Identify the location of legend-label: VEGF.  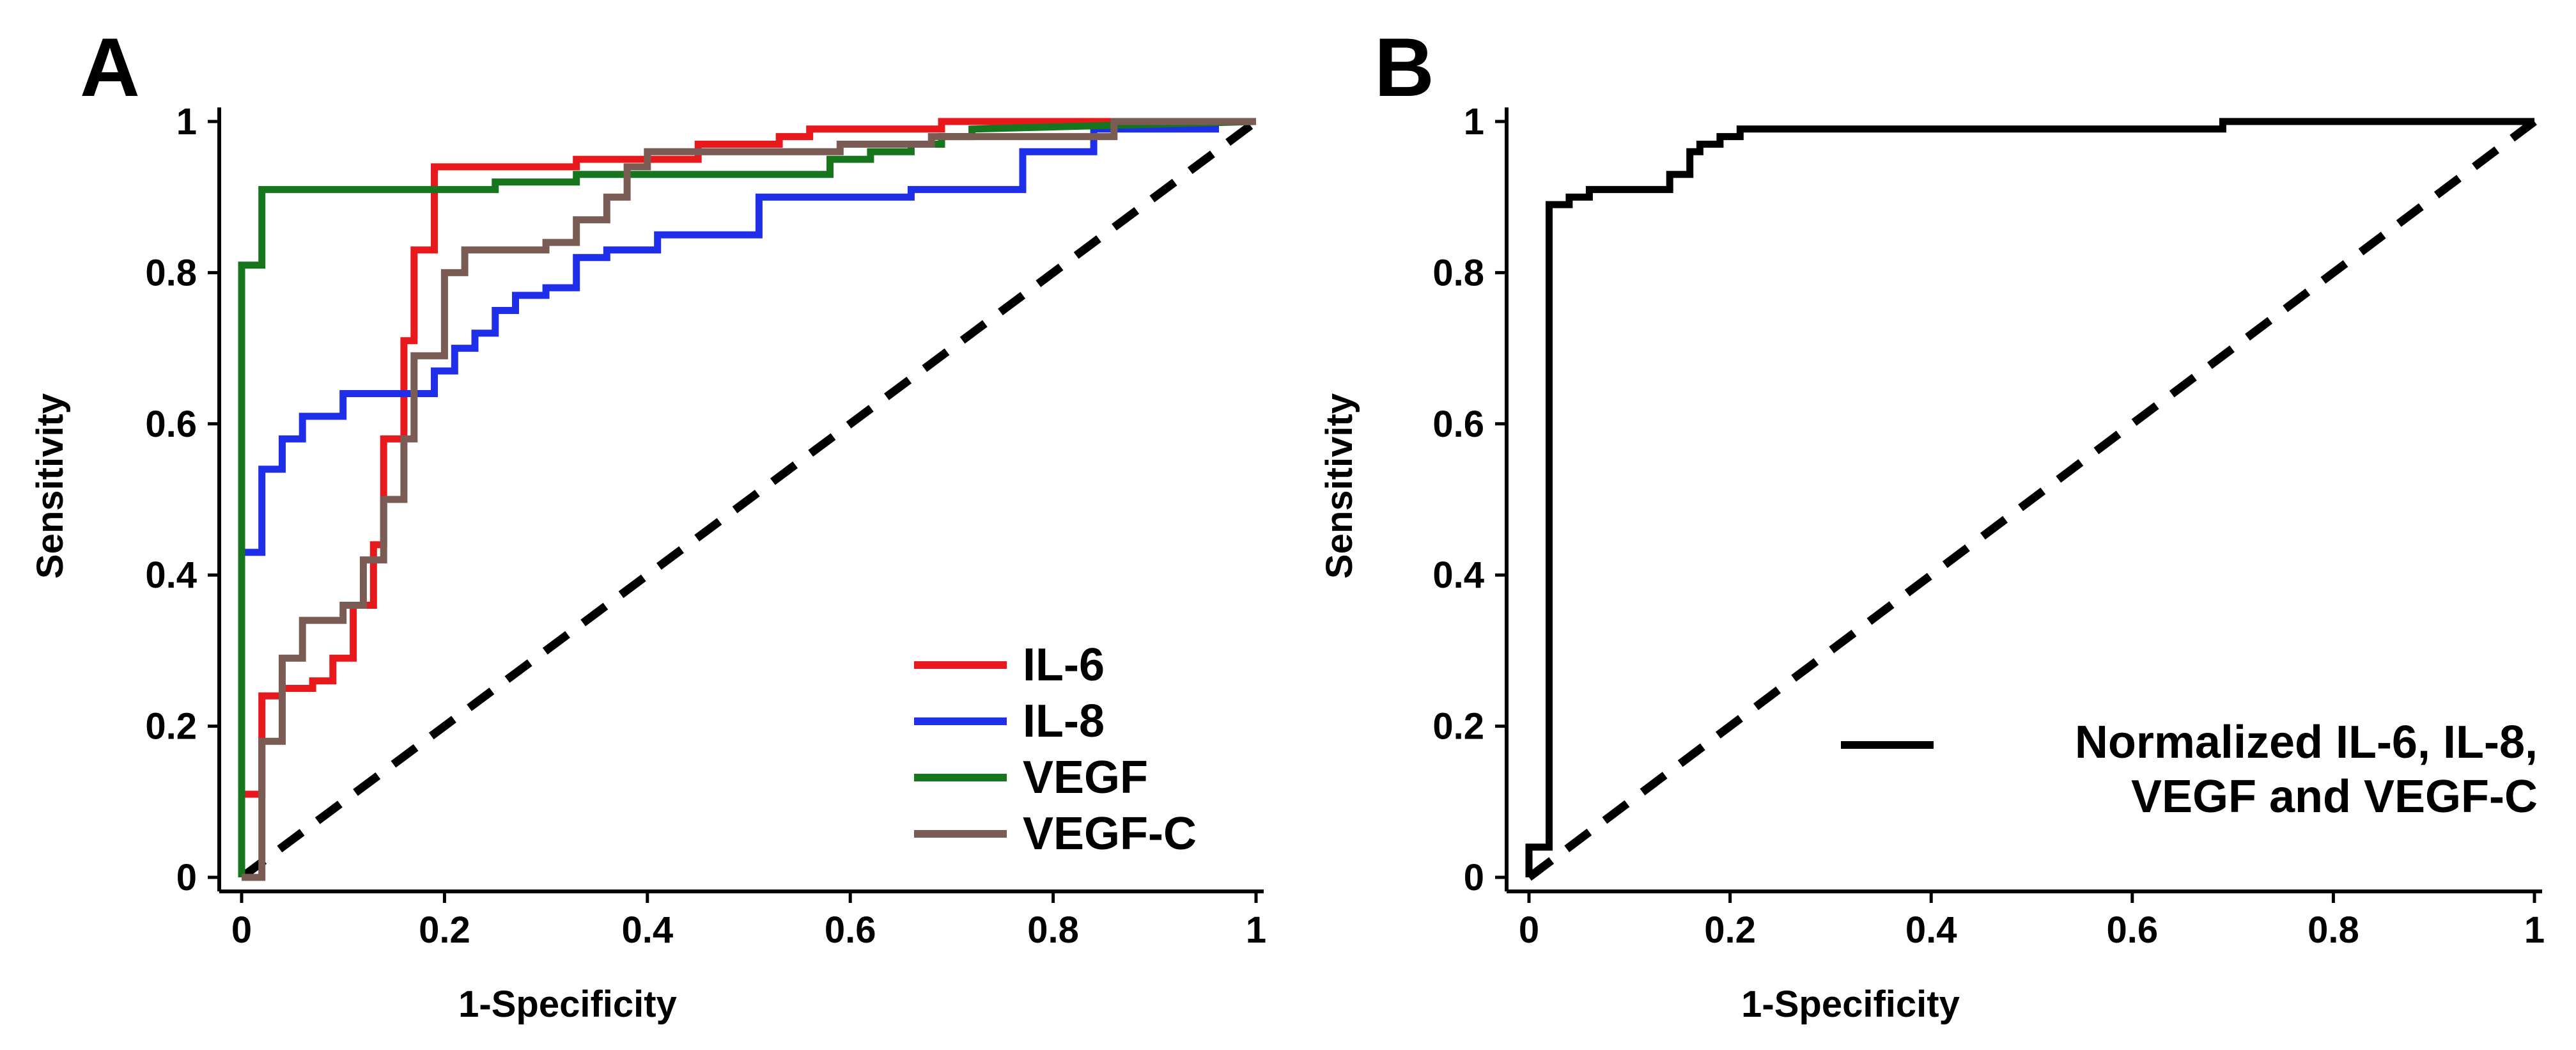
(1085, 777).